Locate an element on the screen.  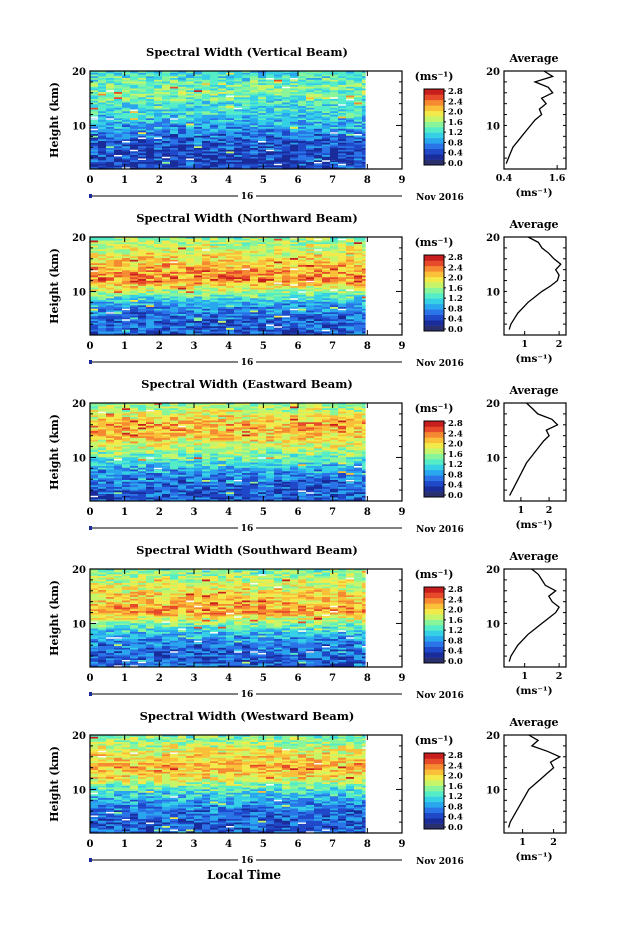
day-label: 16 is located at coordinates (247, 197).